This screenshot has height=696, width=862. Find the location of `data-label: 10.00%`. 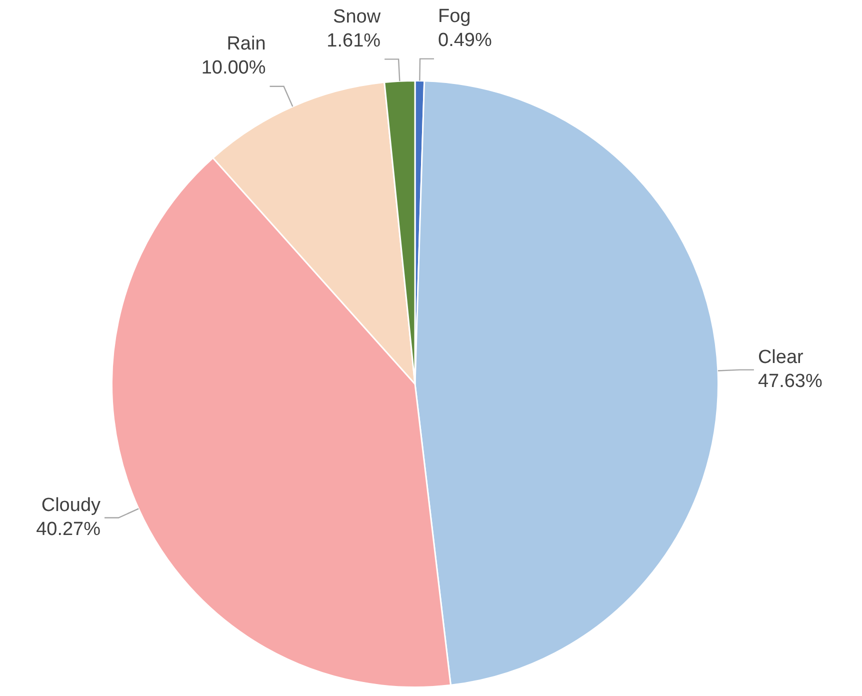

data-label: 10.00% is located at coordinates (233, 68).